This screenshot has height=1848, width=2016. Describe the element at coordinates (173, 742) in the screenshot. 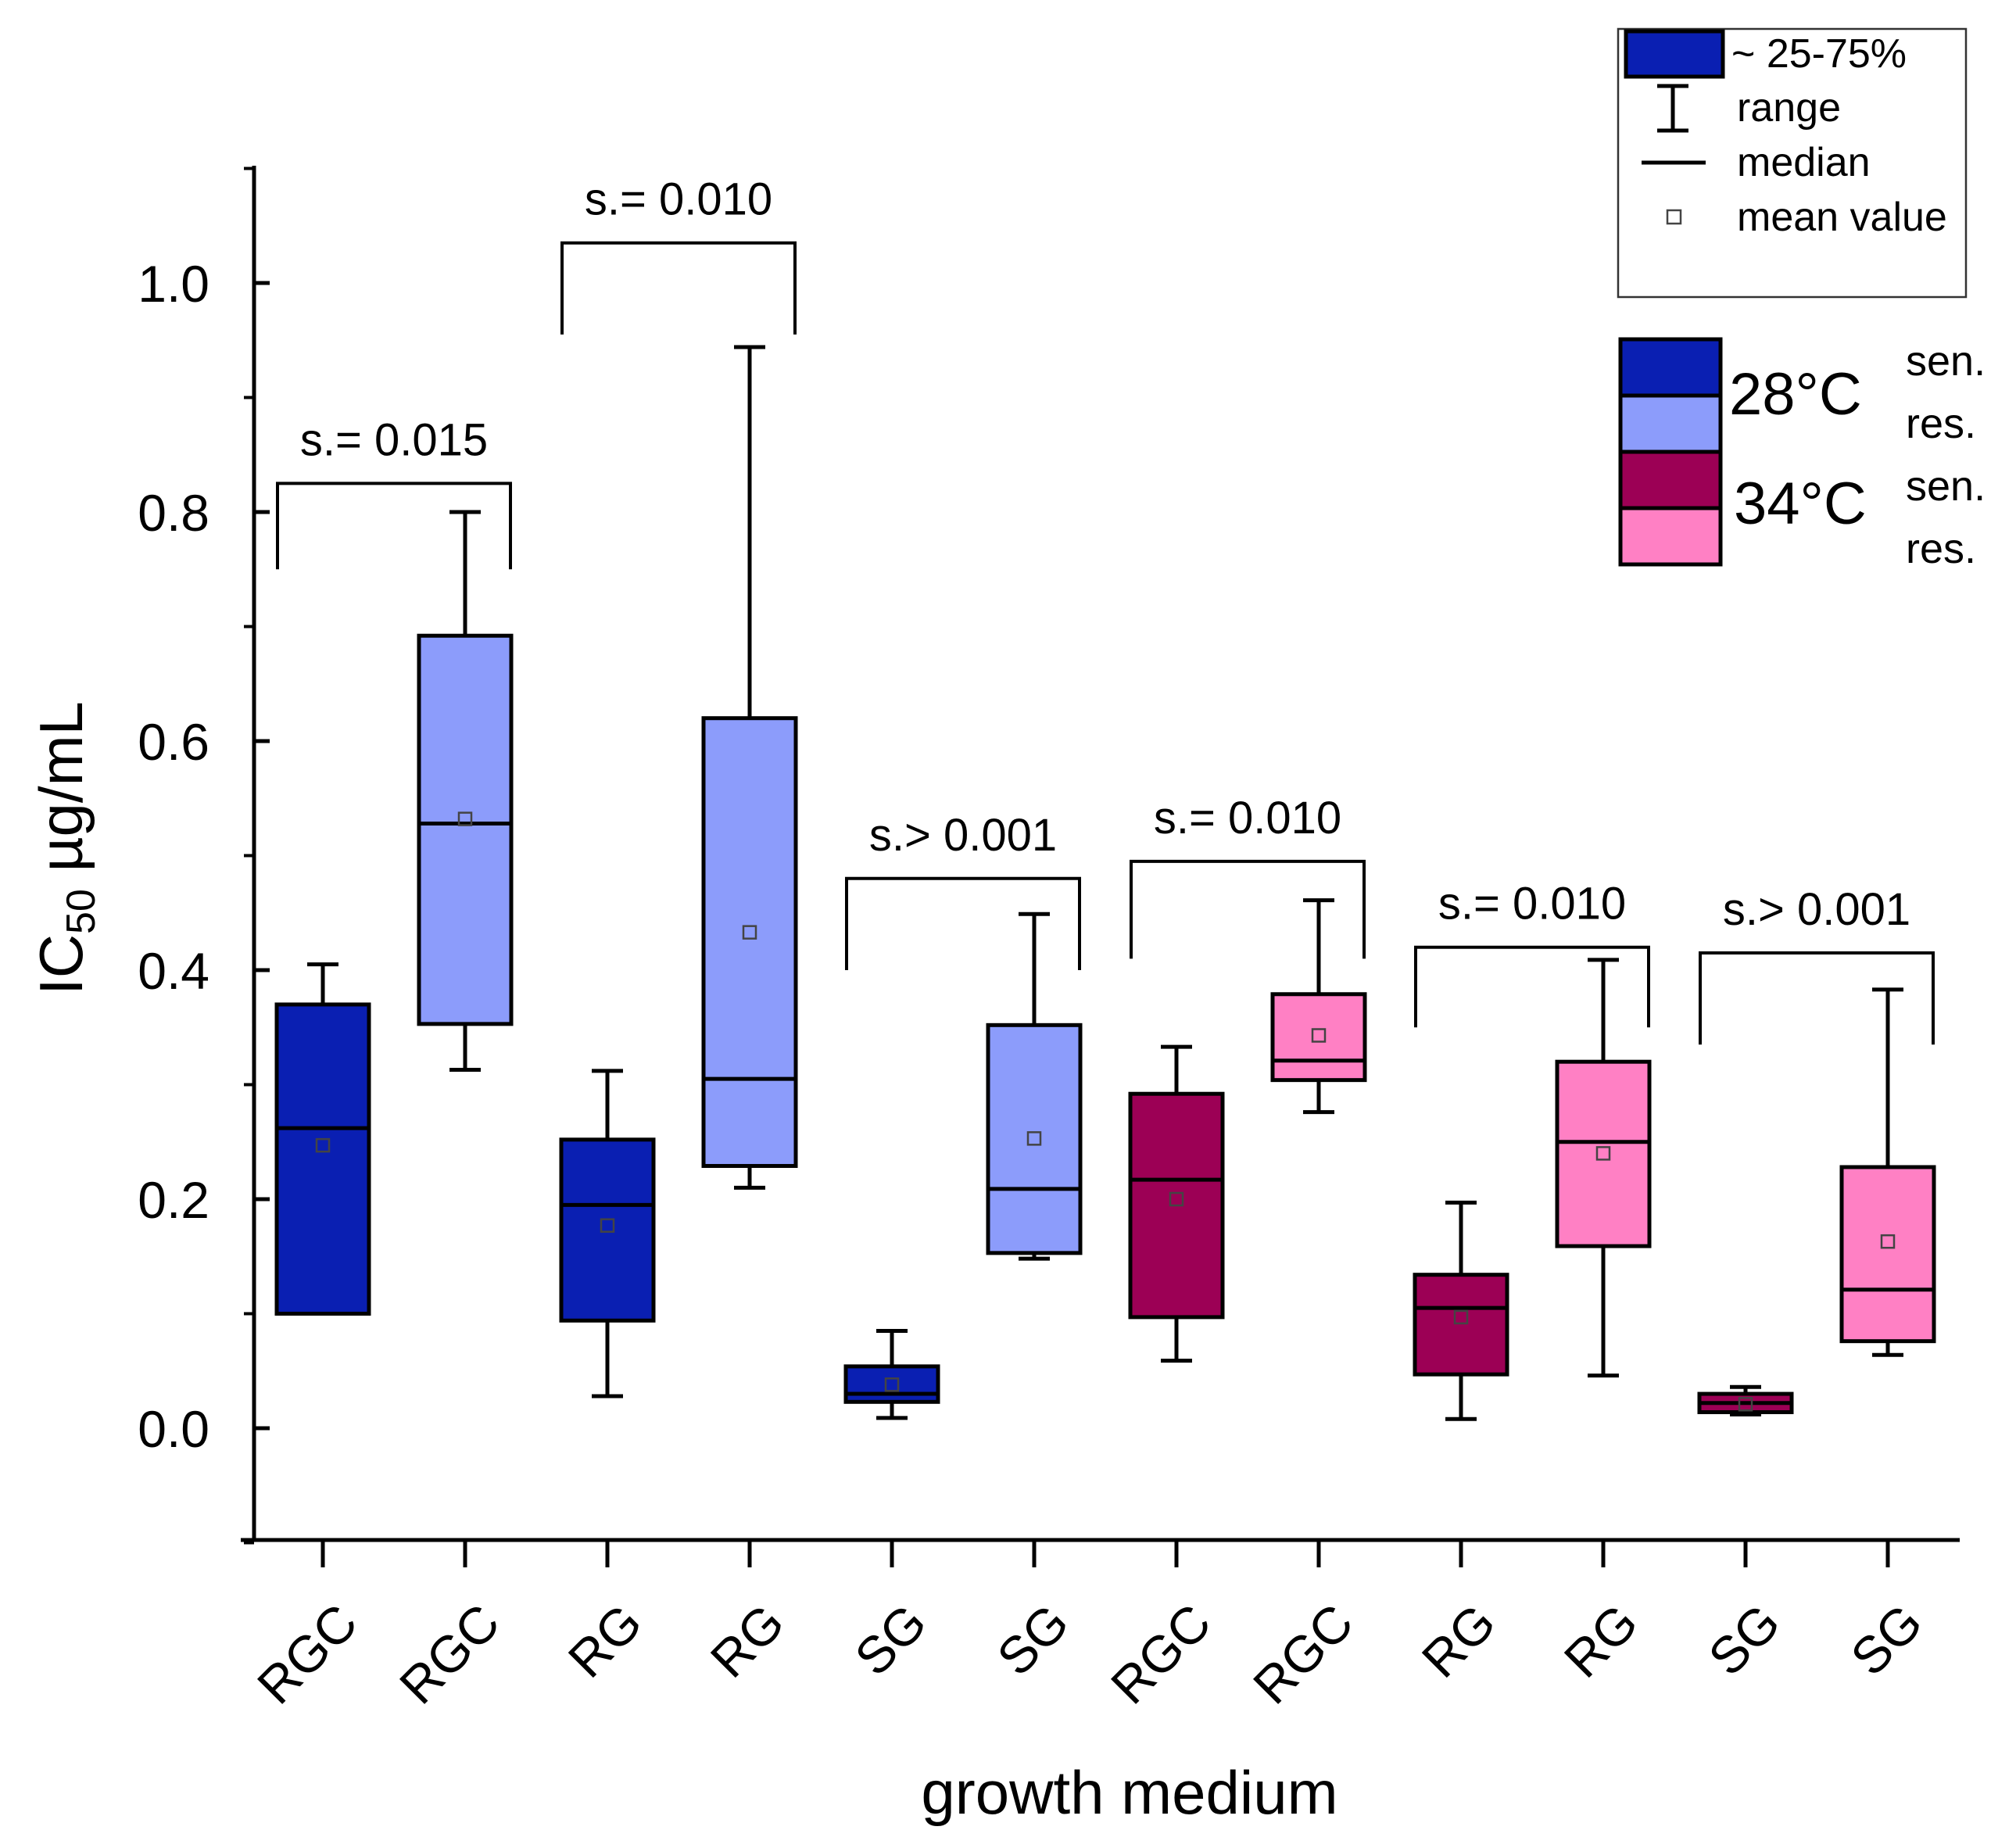

I see `y-tick-label: 0.6` at that location.